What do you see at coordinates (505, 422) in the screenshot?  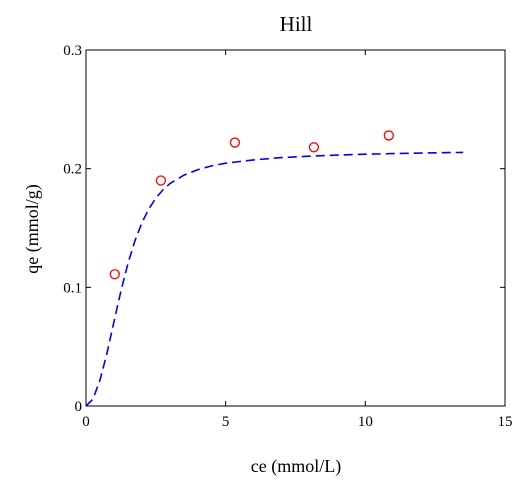 I see `x-tick-label: 15` at bounding box center [505, 422].